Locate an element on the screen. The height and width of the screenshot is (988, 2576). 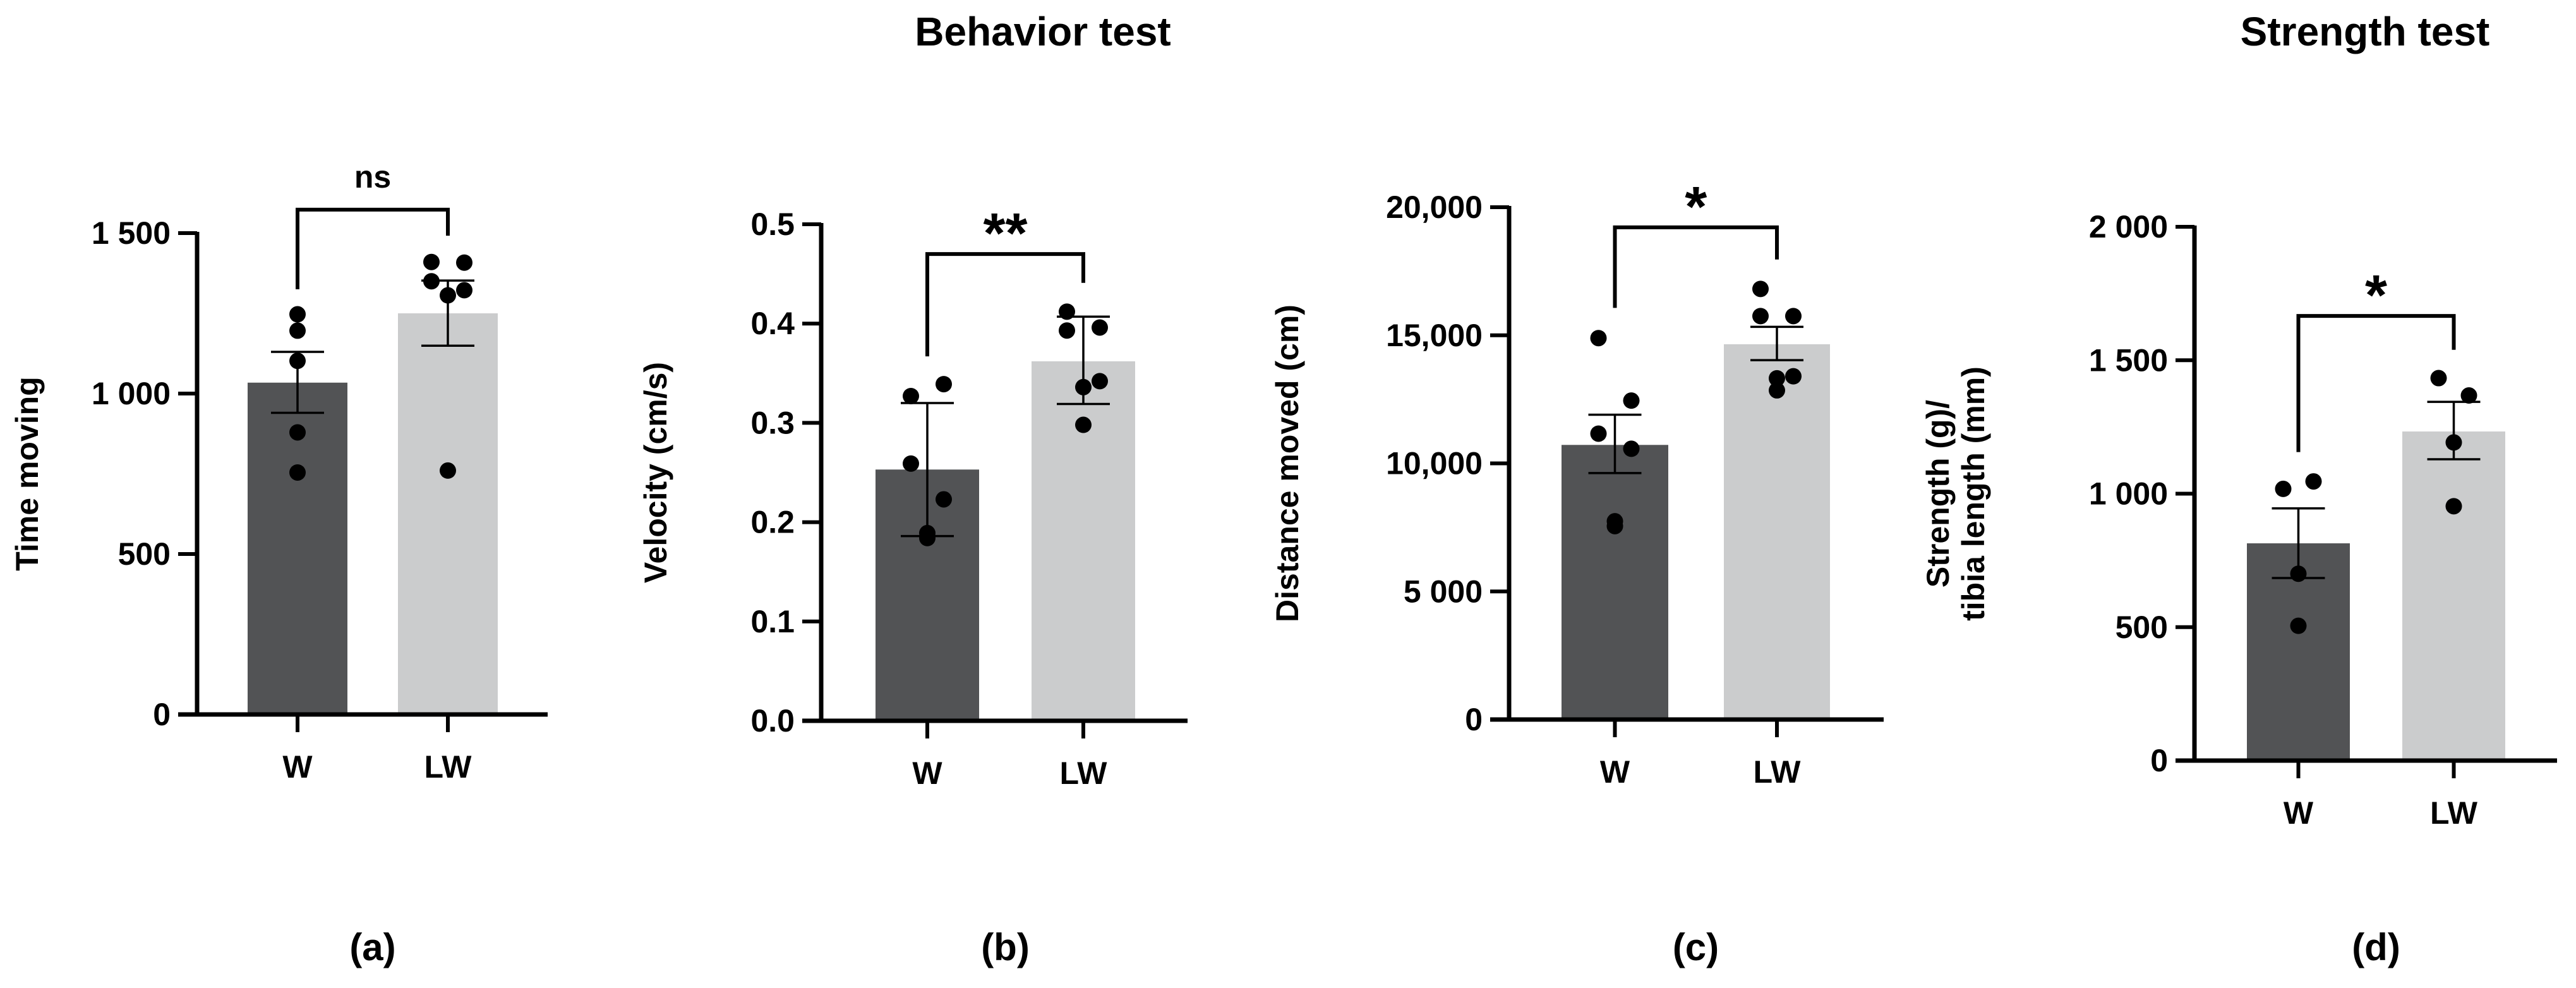
y-axis-label: Strength (g)/ is located at coordinates (1938, 493).